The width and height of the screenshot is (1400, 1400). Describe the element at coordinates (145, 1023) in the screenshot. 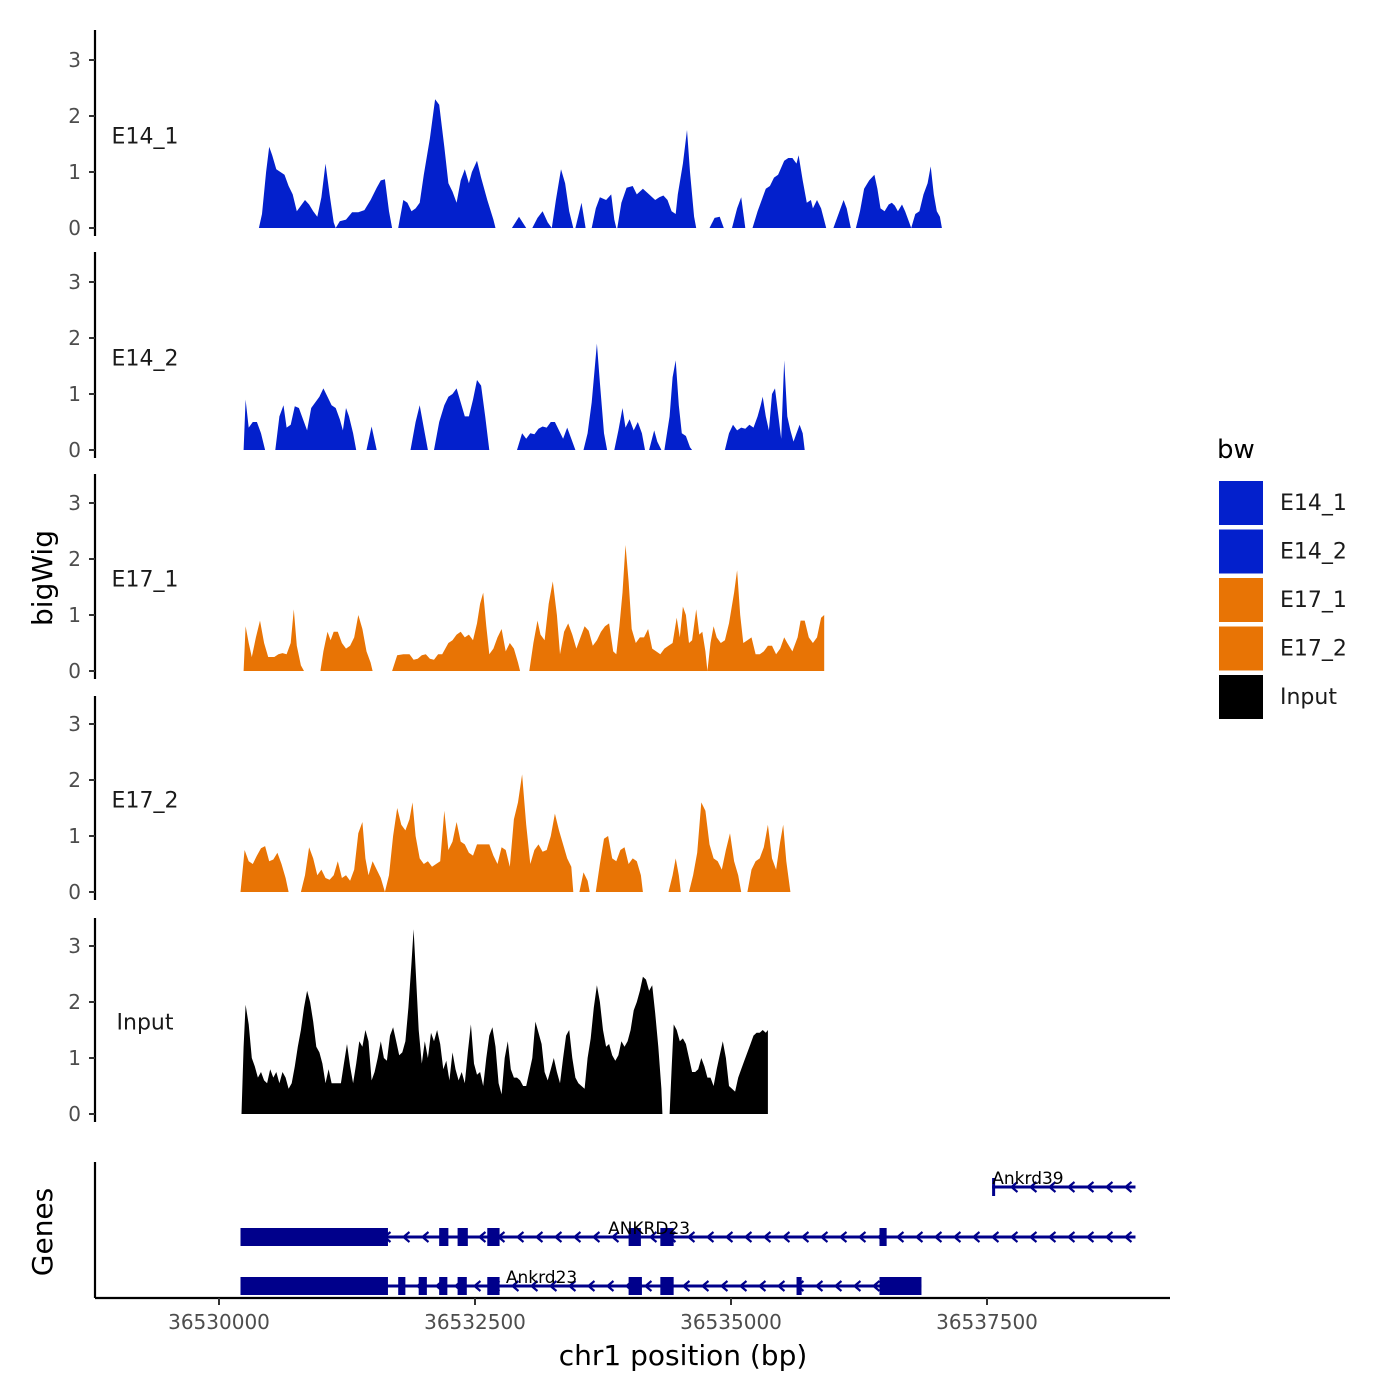

I see `panel-label-input: Input` at that location.